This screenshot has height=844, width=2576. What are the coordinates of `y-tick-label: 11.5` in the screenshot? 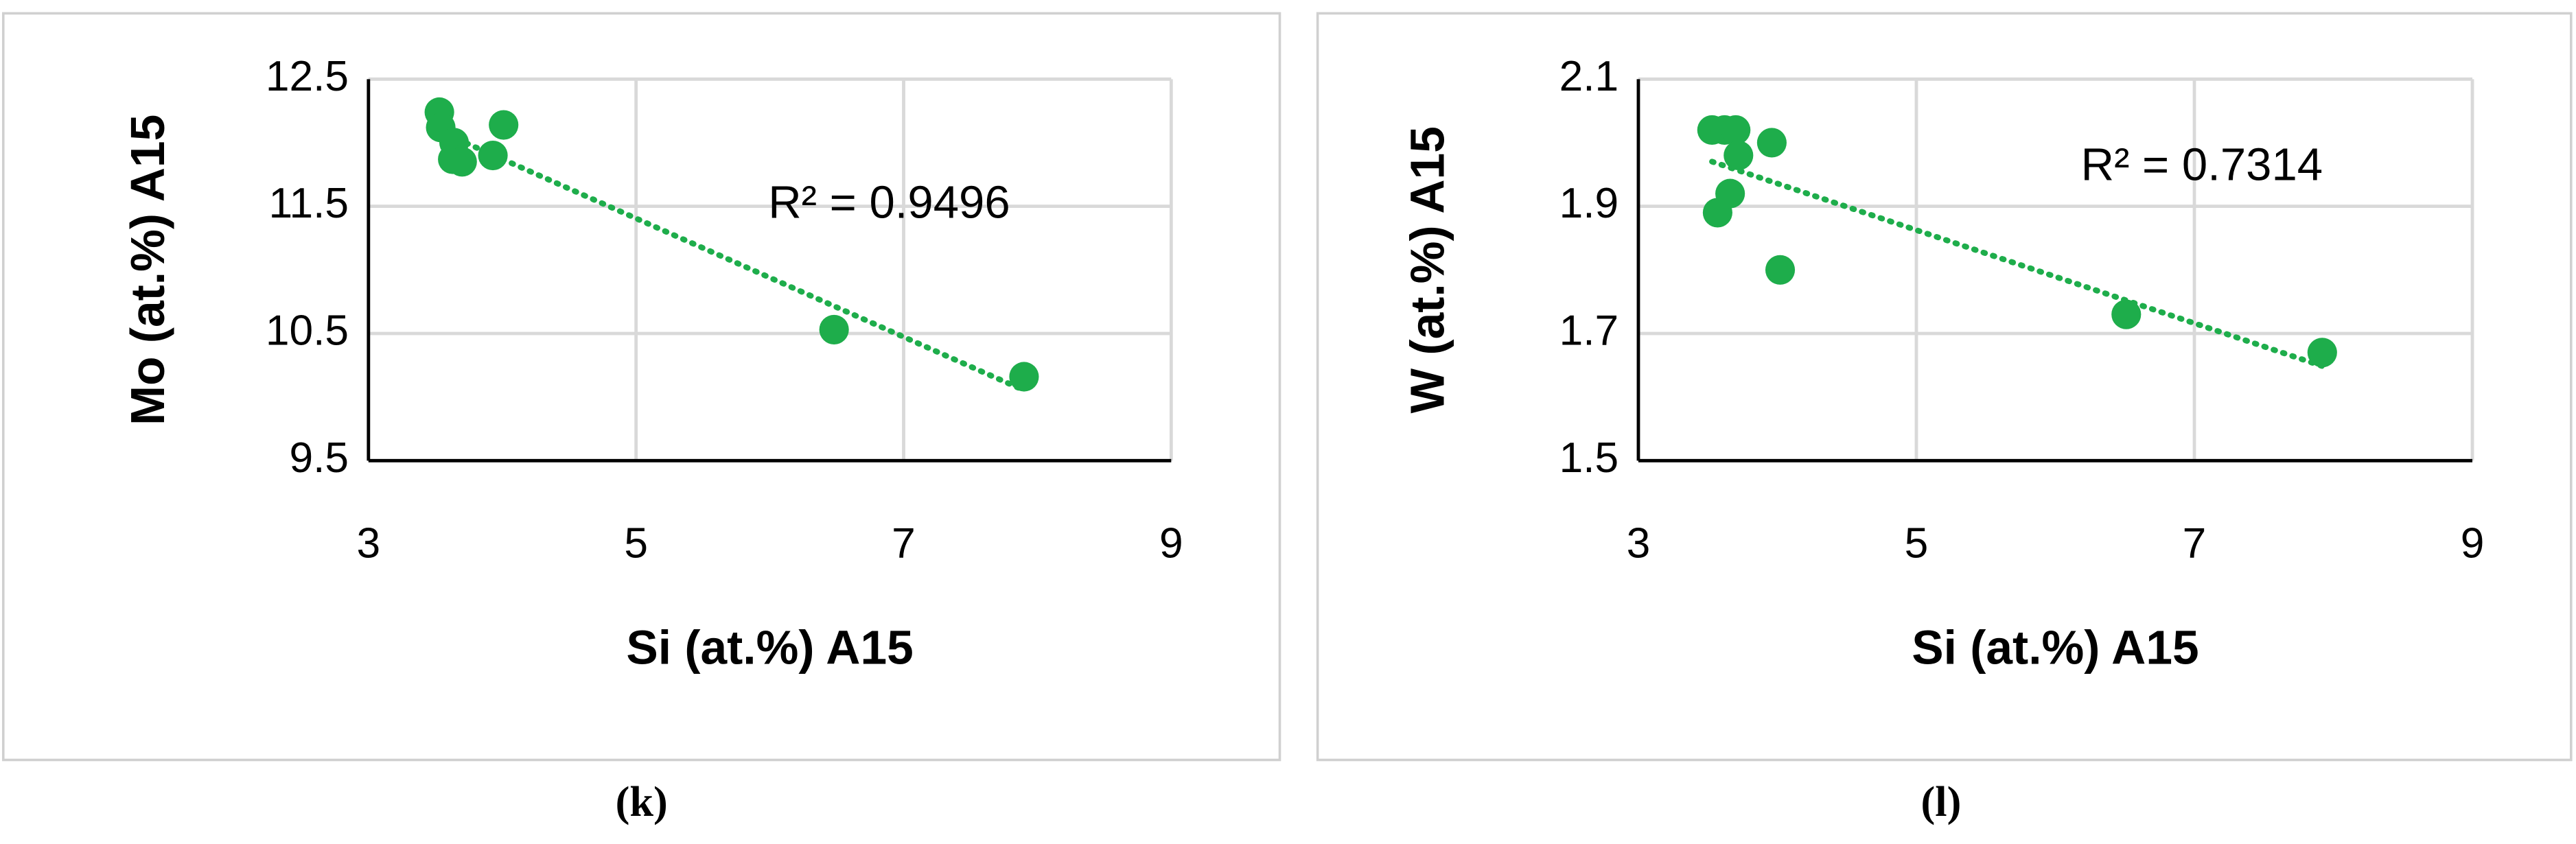 It's located at (308, 203).